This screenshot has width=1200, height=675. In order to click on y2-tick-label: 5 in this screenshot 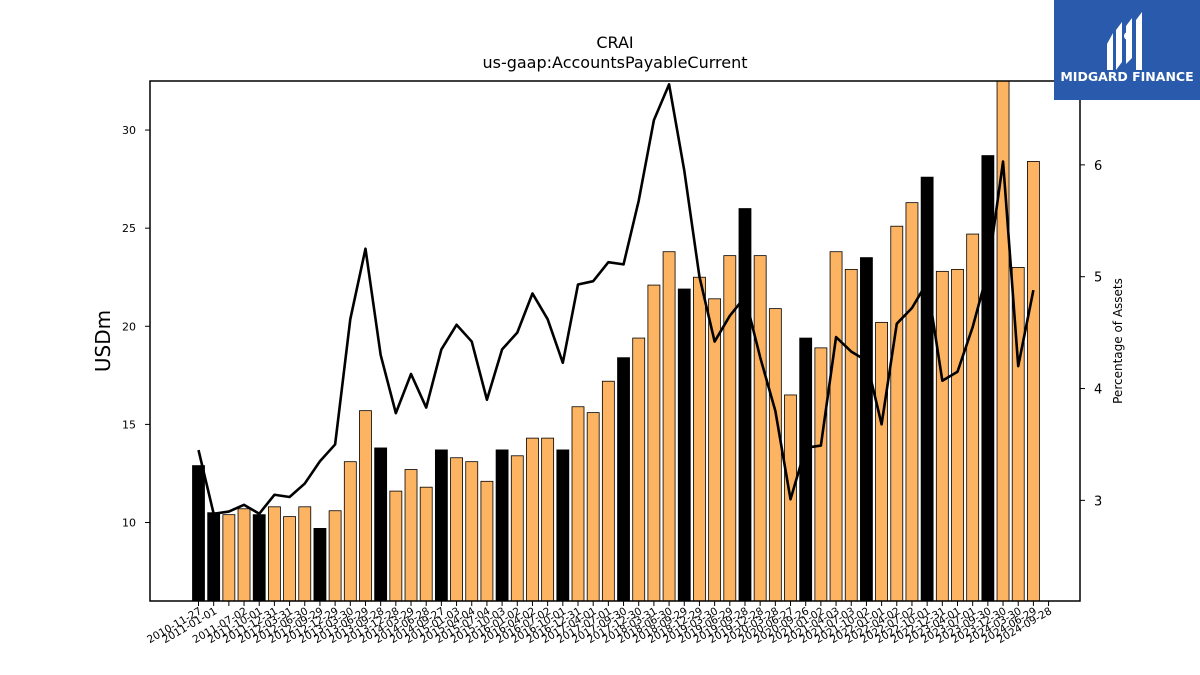, I will do `click(1098, 278)`.